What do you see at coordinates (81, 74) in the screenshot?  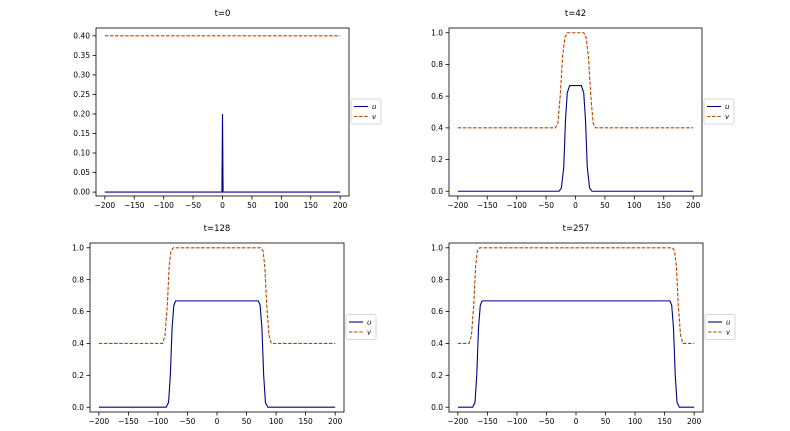 I see `y-tick-label: 0.30` at bounding box center [81, 74].